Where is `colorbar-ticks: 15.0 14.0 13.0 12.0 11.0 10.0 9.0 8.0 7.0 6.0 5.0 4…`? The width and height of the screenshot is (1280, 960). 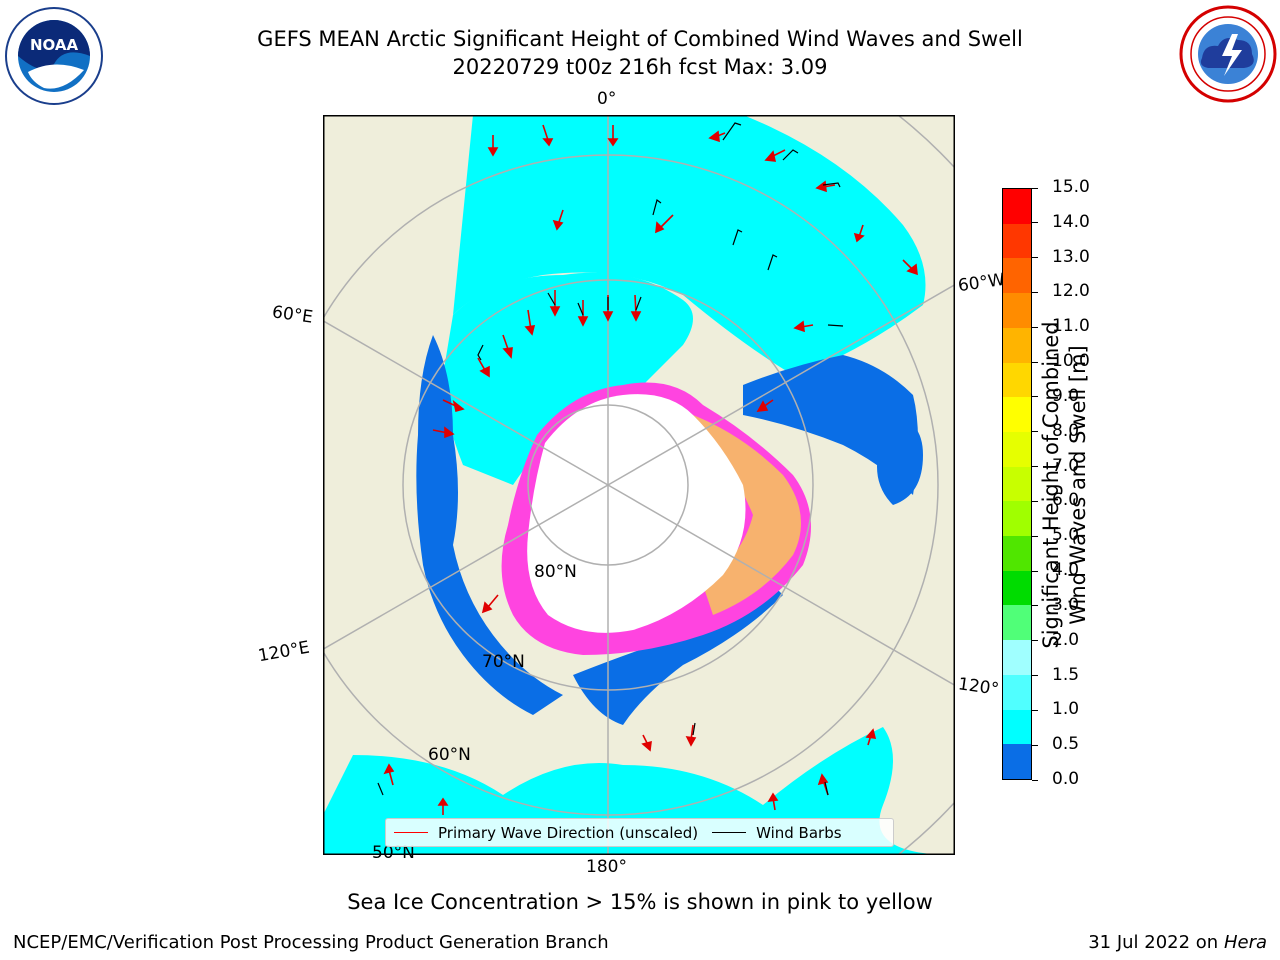
colorbar-ticks: 15.0 14.0 13.0 12.0 11.0 10.0 9.0 8.0 7.0 6.0 5.0 4… is located at coordinates (1067, 483).